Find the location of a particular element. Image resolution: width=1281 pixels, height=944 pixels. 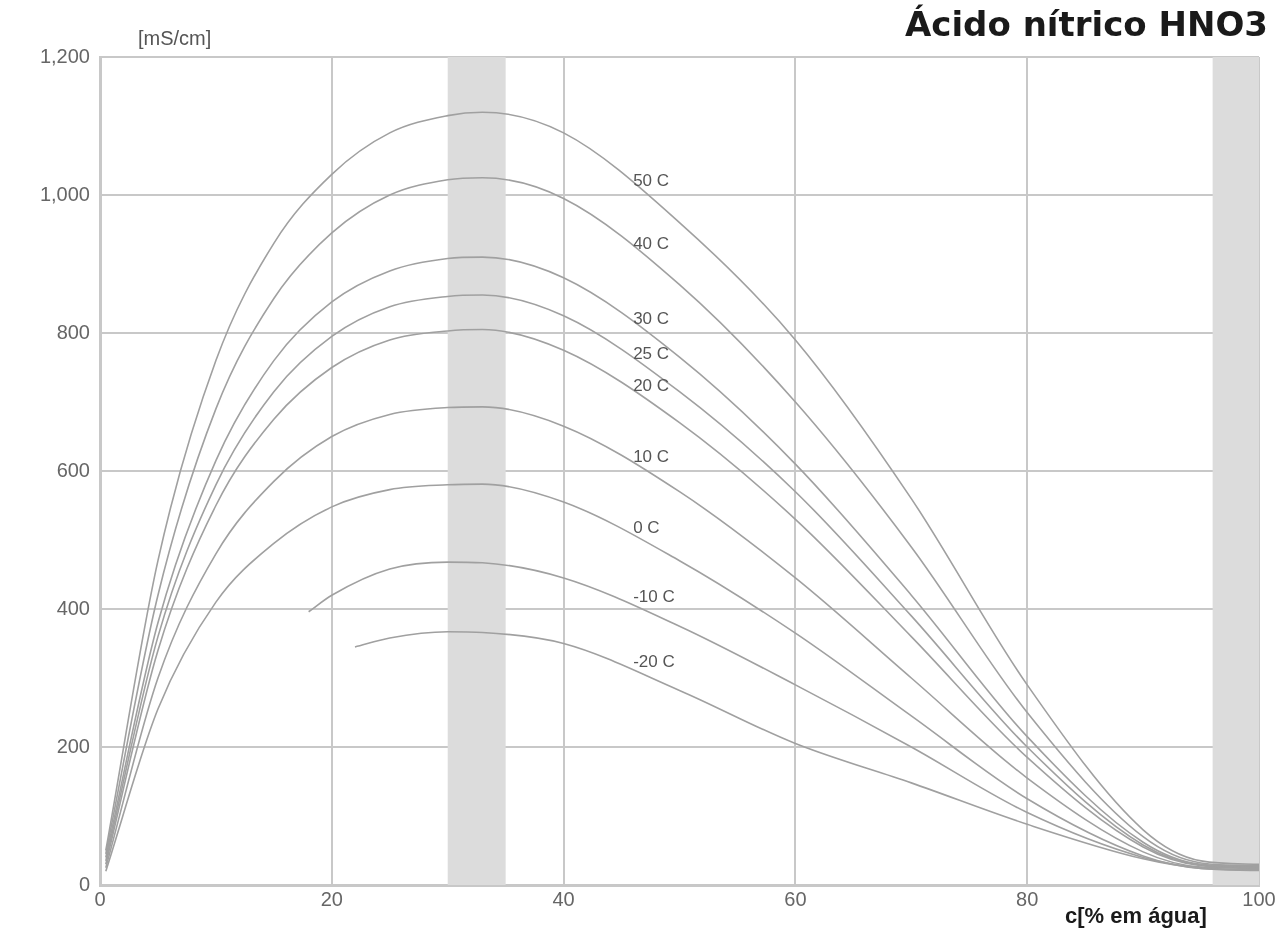

y-tick-label: 1,000 is located at coordinates (64, 193).